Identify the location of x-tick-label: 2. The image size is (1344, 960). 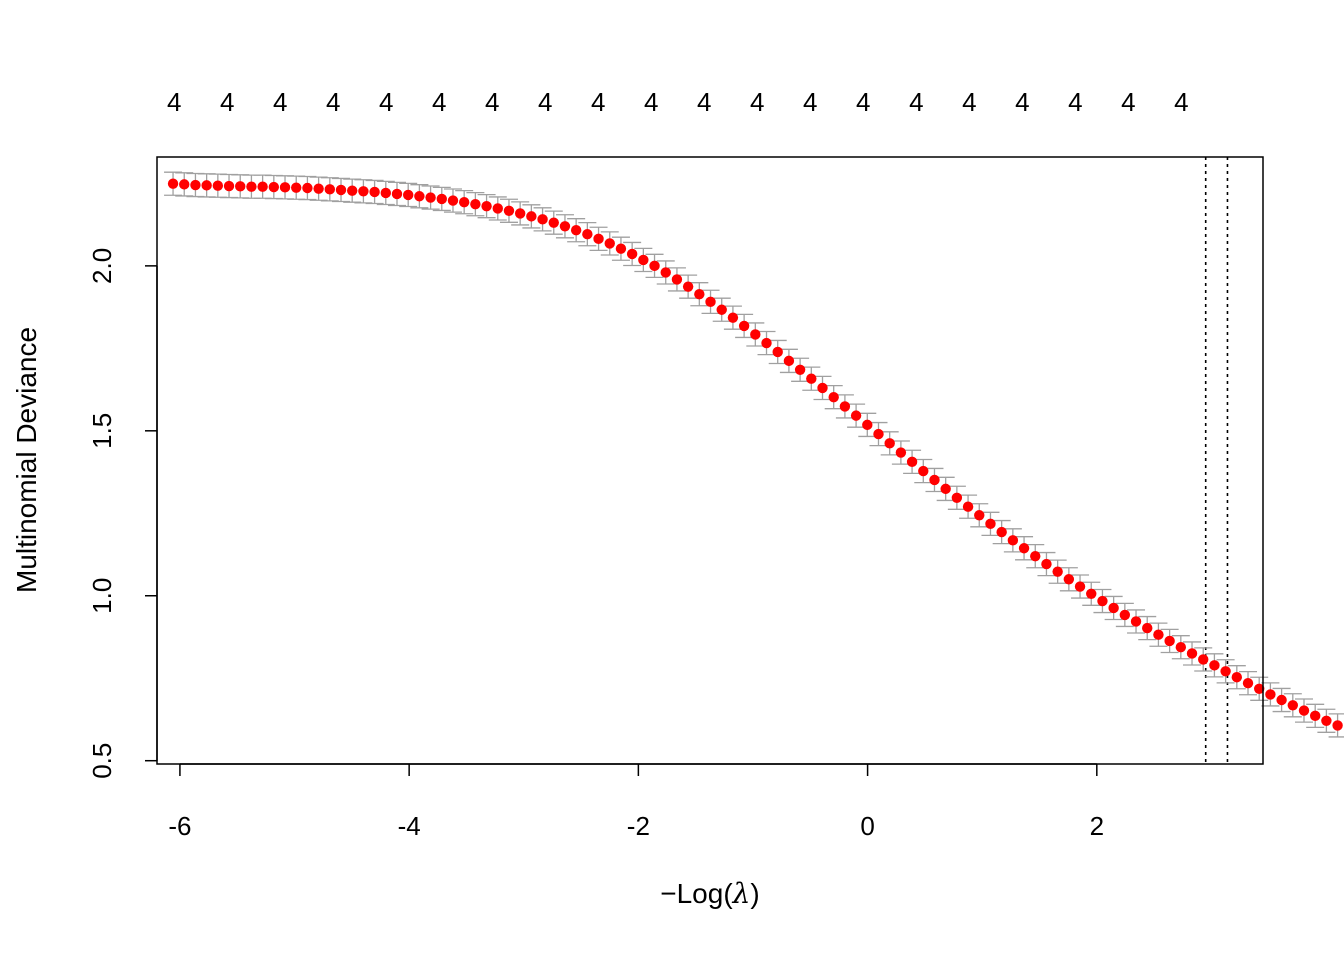
(1097, 826).